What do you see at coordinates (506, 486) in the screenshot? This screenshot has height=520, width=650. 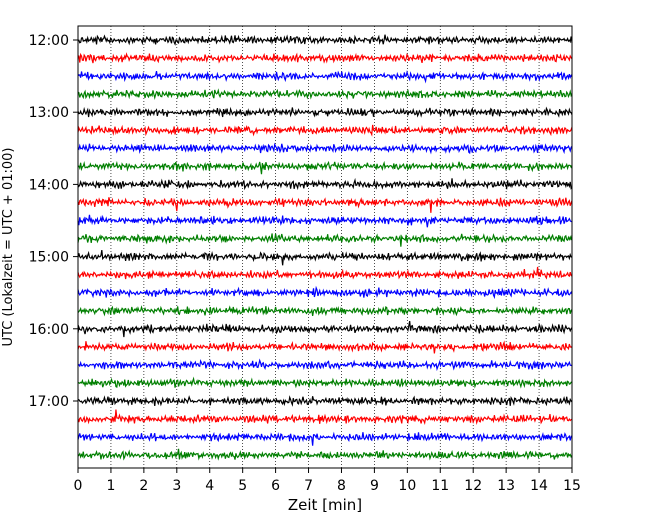 I see `x-tick-label: 13` at bounding box center [506, 486].